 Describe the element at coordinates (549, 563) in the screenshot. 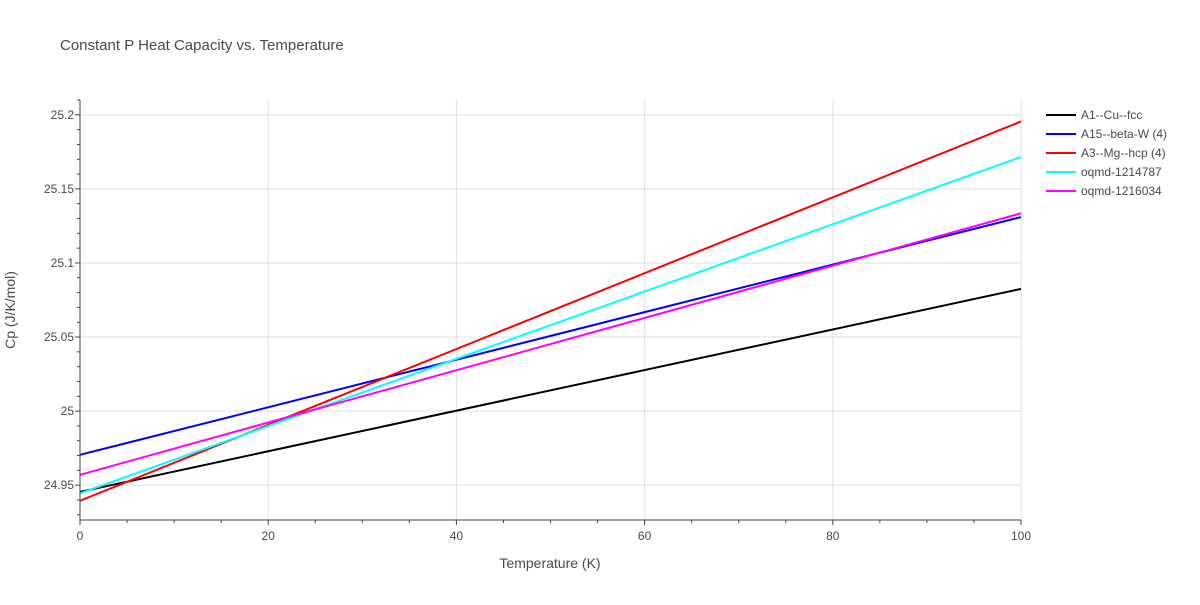

I see `x-axis-title: Temperature (K)` at that location.